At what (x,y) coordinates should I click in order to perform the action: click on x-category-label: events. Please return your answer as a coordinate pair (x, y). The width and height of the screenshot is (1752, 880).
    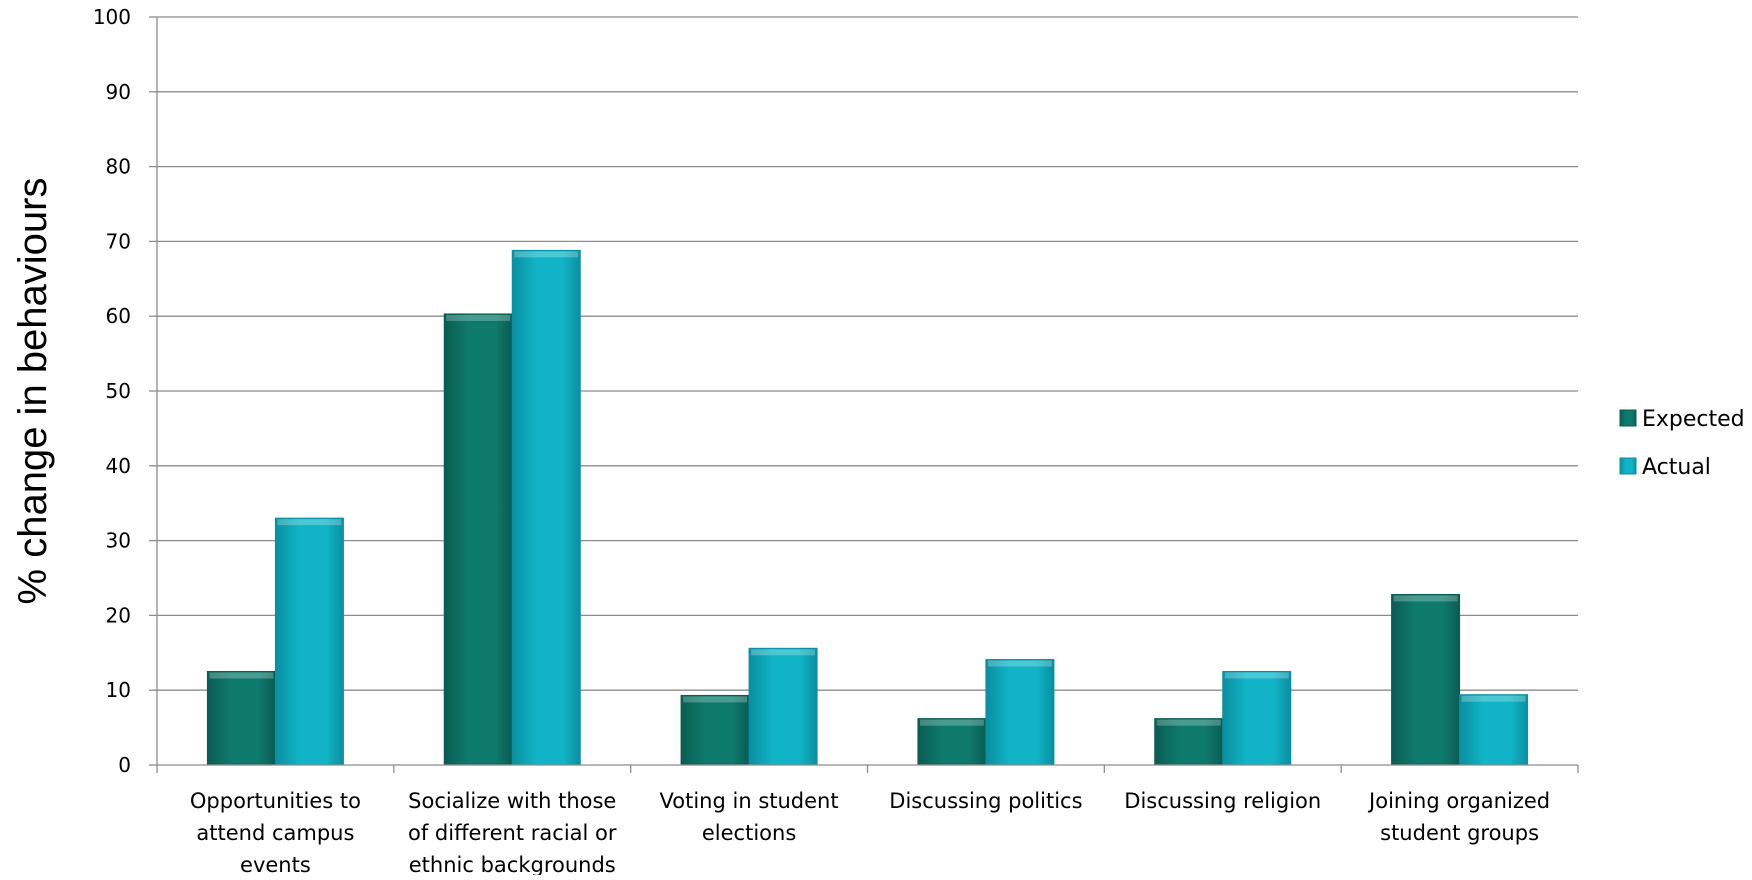
    Looking at the image, I should click on (275, 864).